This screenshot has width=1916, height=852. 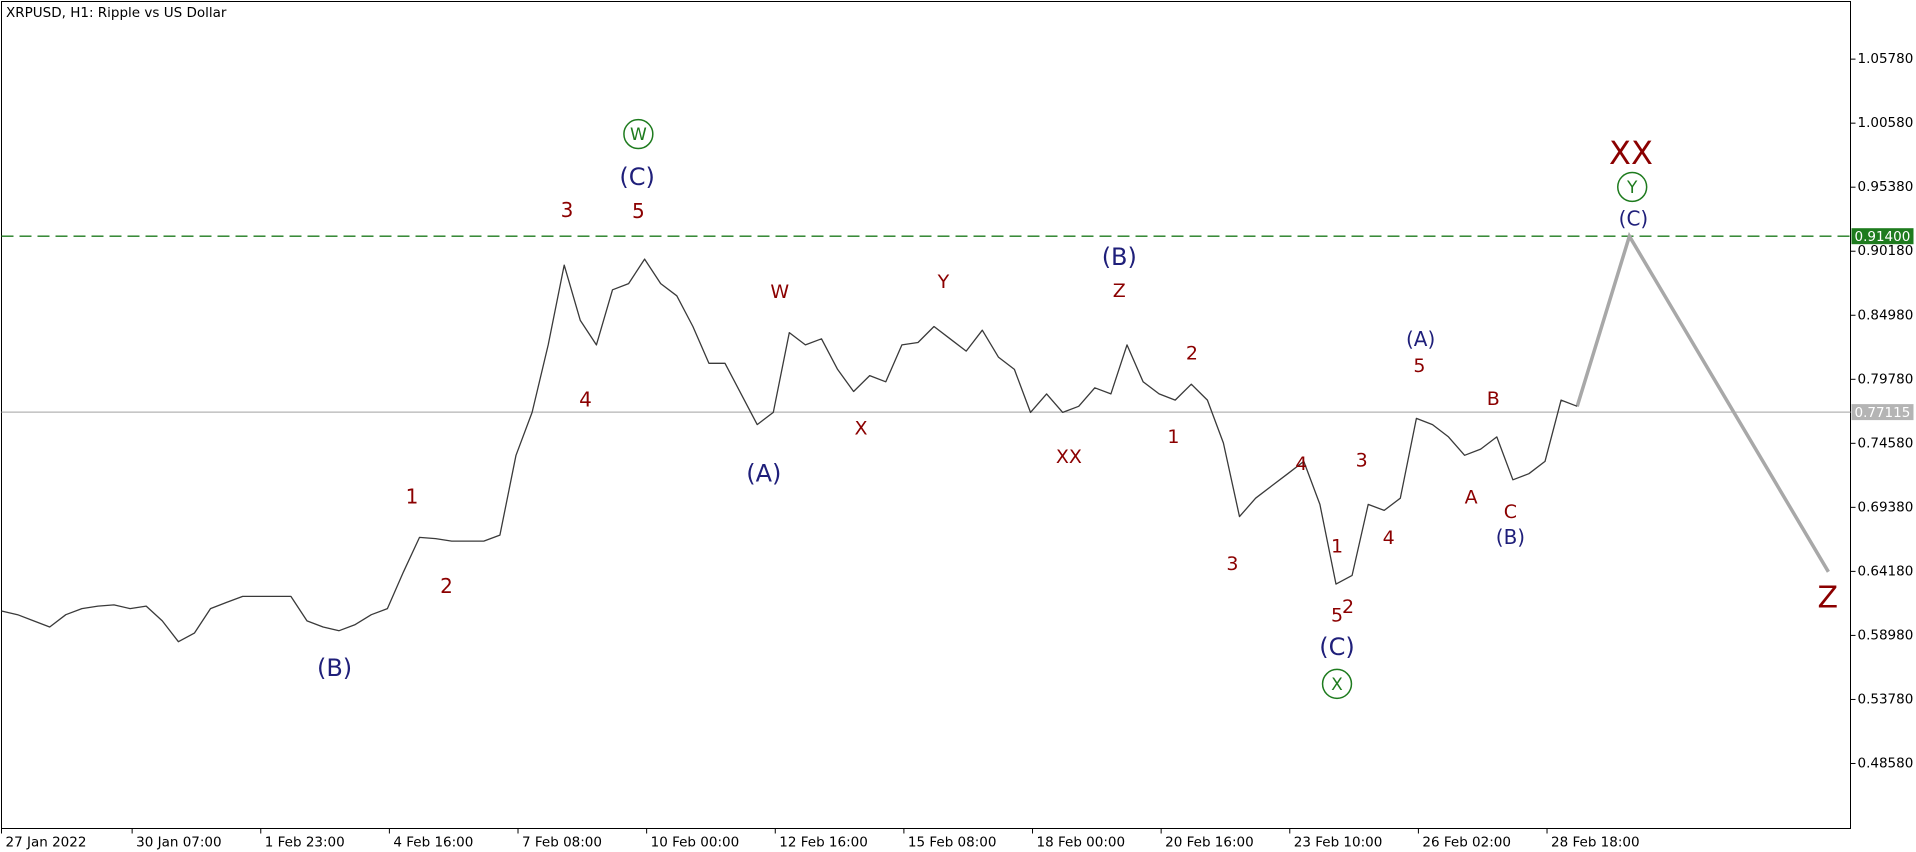 I want to click on x-tick-label: 28 Feb 18:00, so click(x=1595, y=843).